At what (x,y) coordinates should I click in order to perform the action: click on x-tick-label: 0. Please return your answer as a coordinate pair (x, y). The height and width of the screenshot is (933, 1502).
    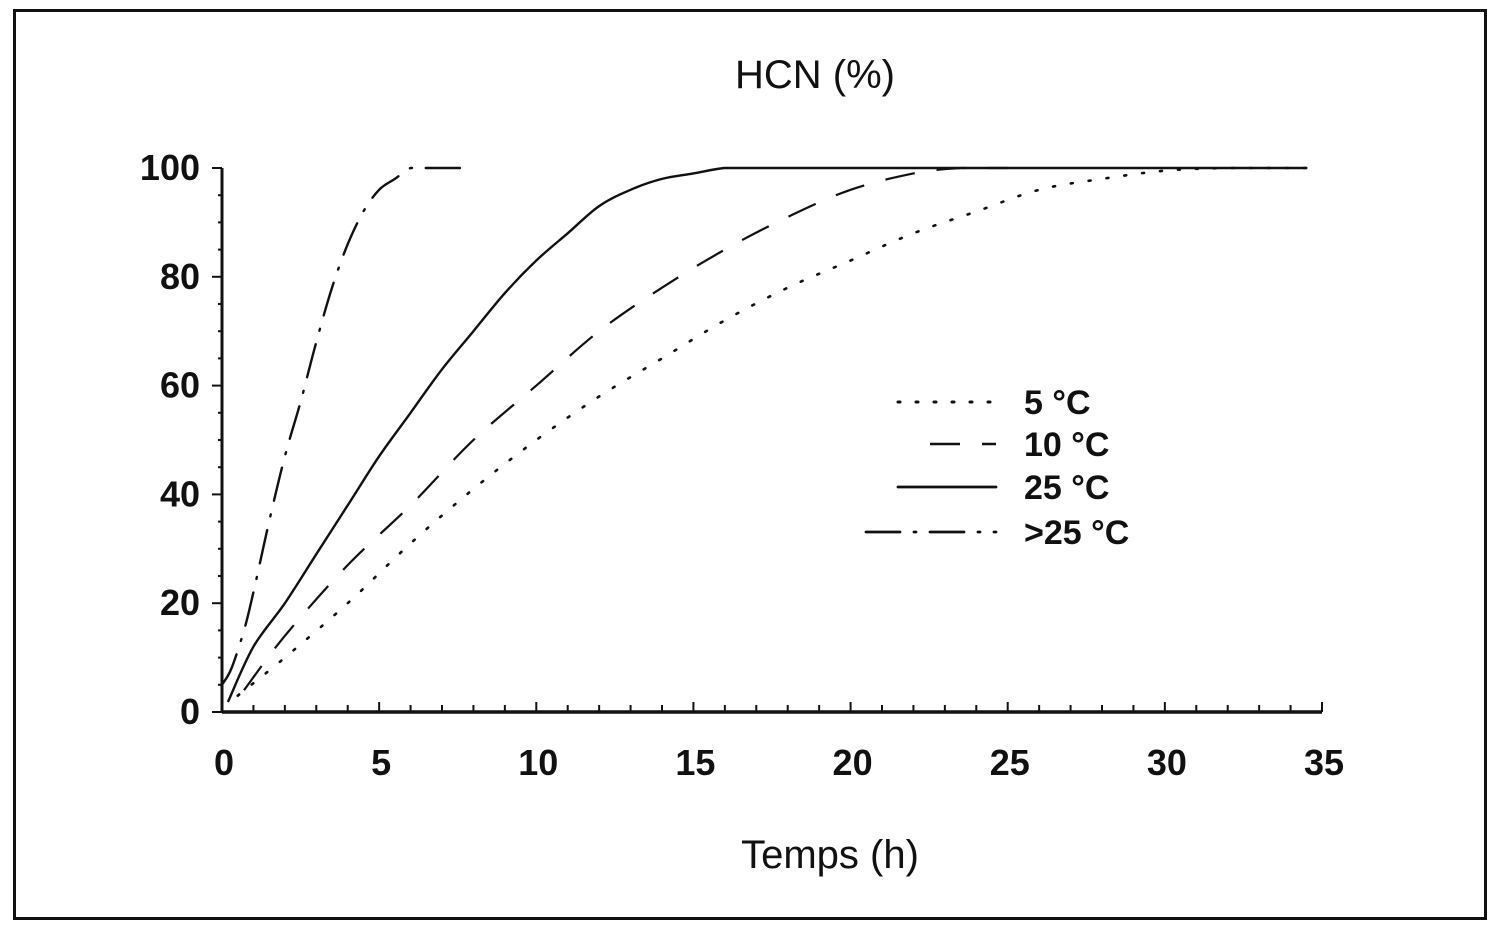
    Looking at the image, I should click on (224, 762).